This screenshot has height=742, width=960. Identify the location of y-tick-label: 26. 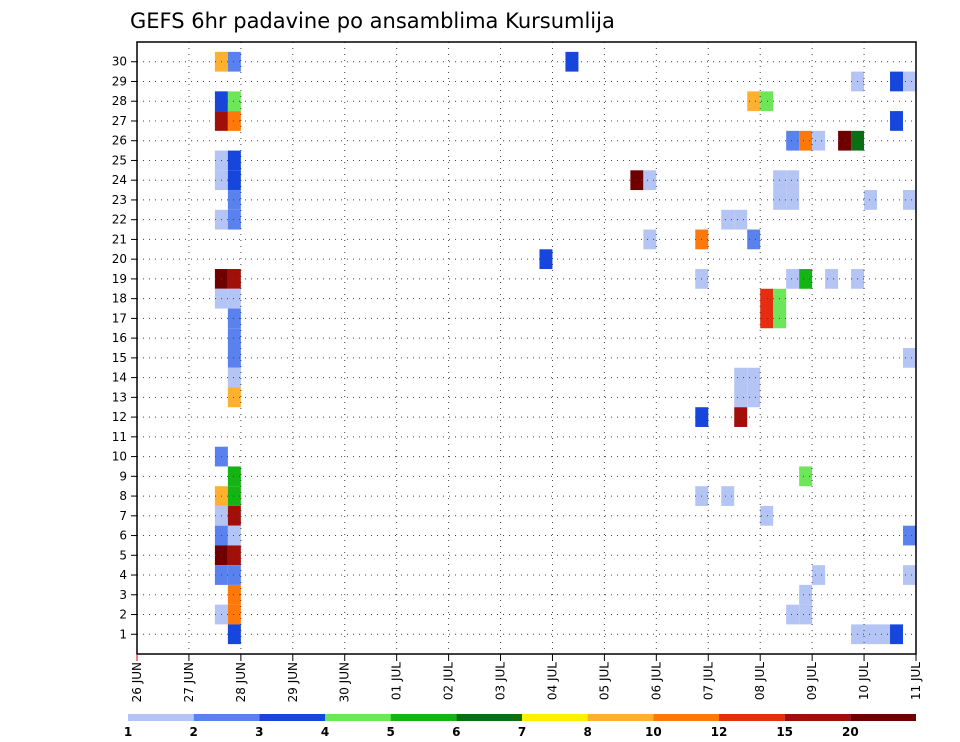
(119, 141).